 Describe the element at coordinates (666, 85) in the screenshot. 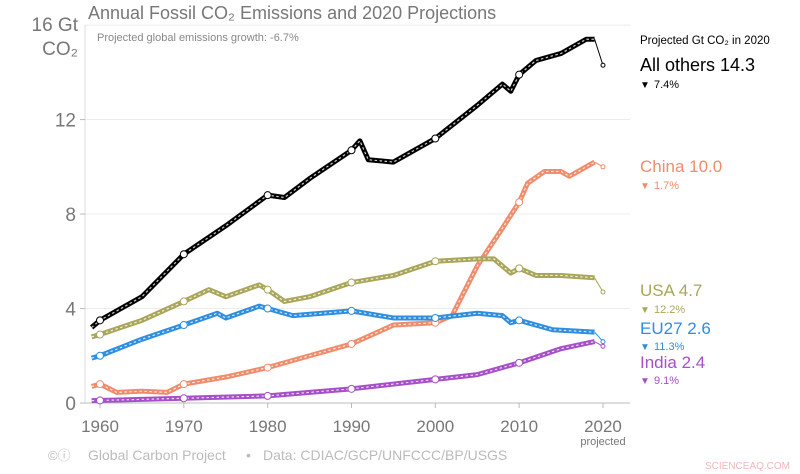

I see `legend-change-all-others: 7.4%` at that location.